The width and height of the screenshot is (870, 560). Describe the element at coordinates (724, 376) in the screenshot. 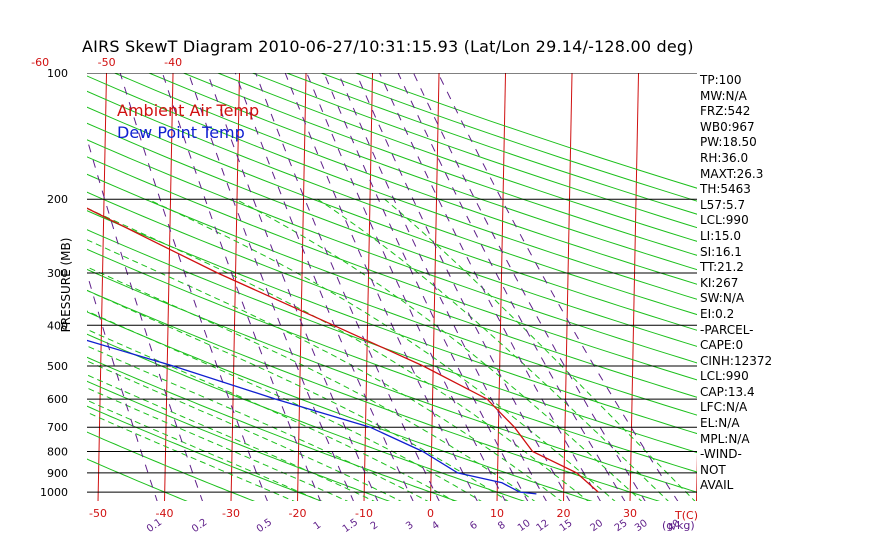

I see `index-item: LCL:990` at that location.